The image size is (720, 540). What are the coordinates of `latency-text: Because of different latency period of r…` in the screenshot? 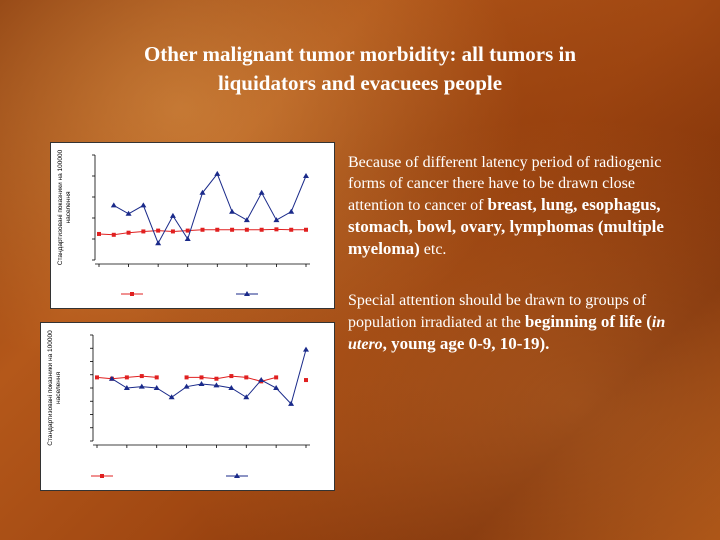 It's located at (505, 184).